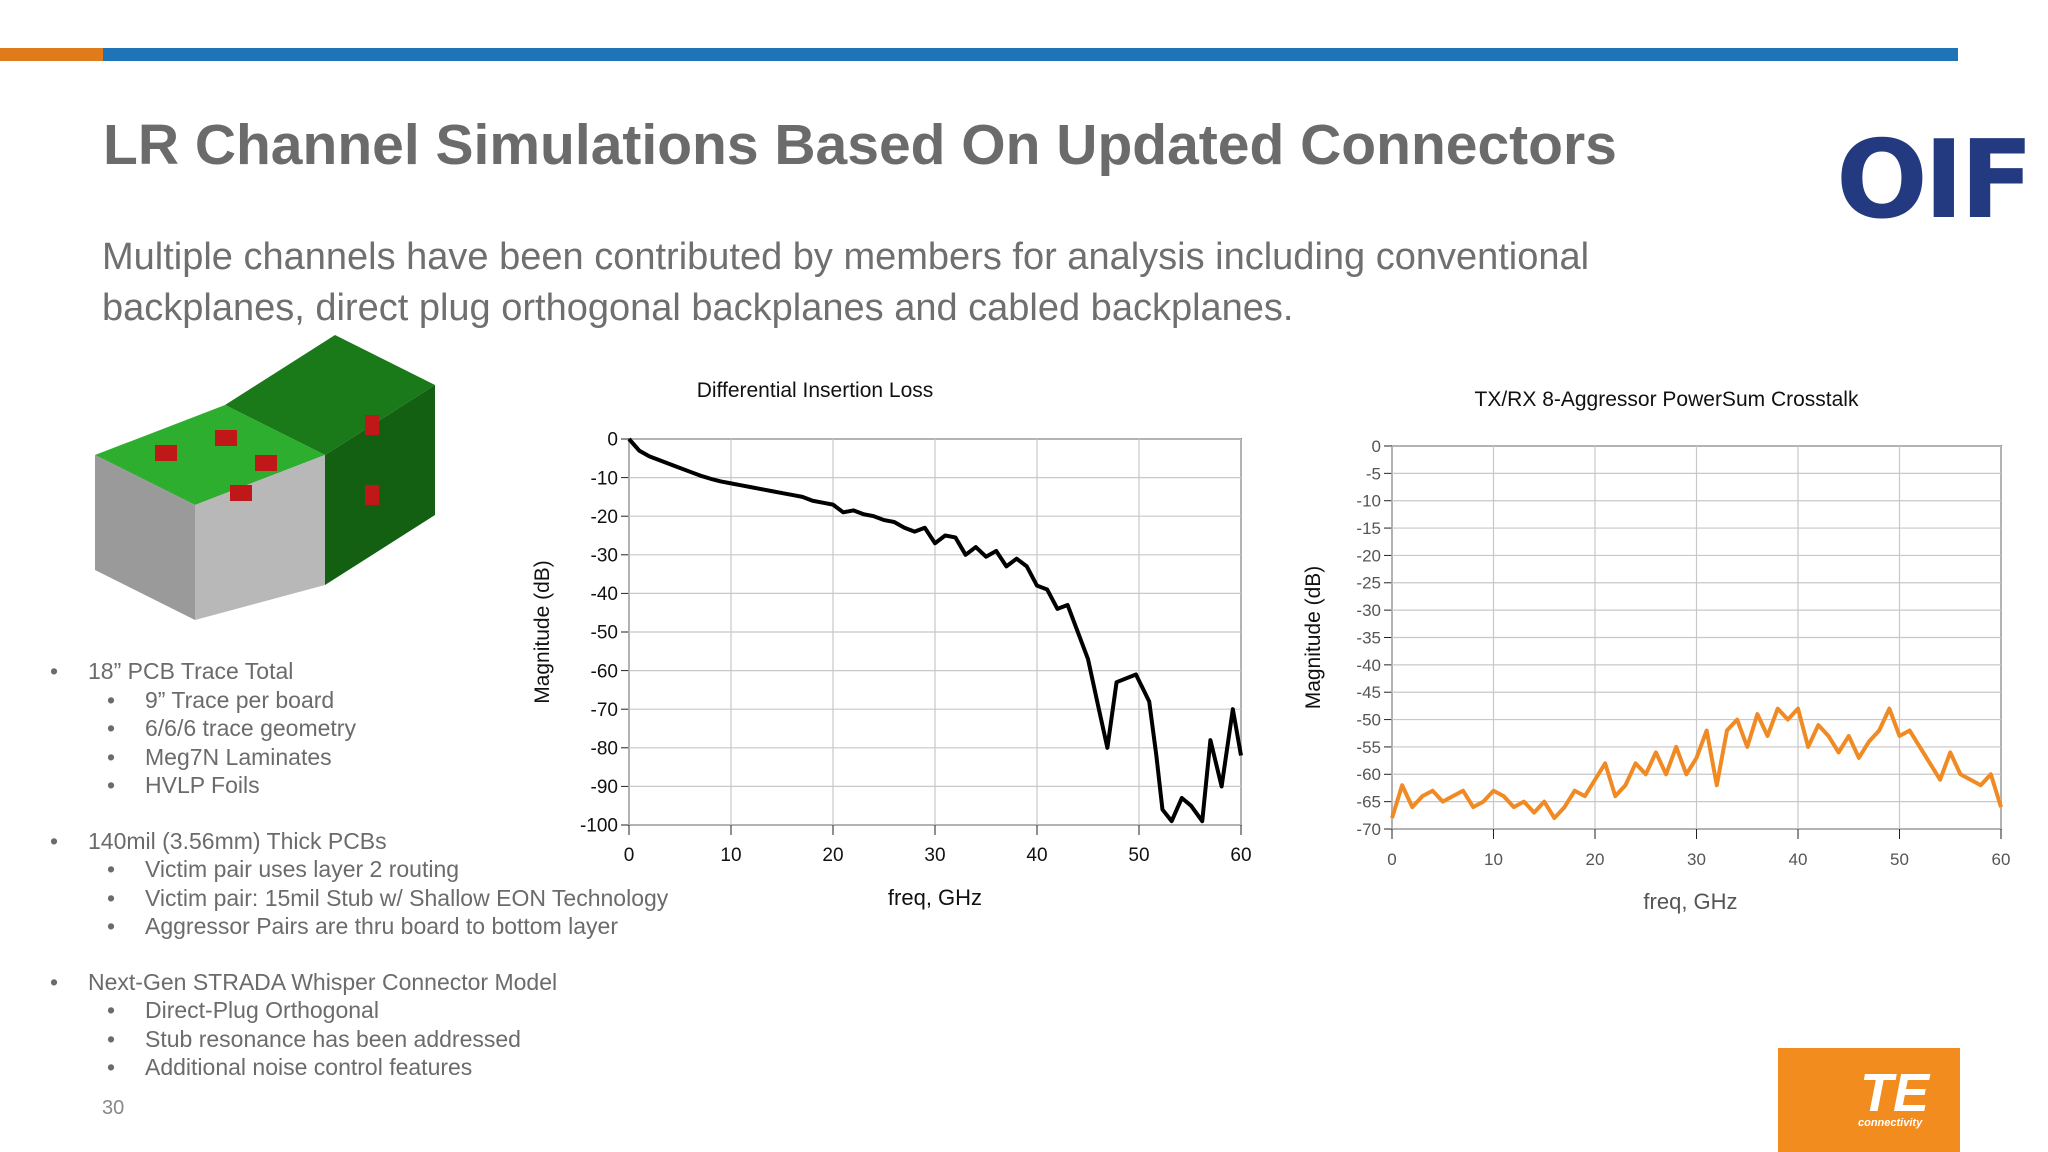  Describe the element at coordinates (1368, 802) in the screenshot. I see `y-tick-label: -65` at that location.